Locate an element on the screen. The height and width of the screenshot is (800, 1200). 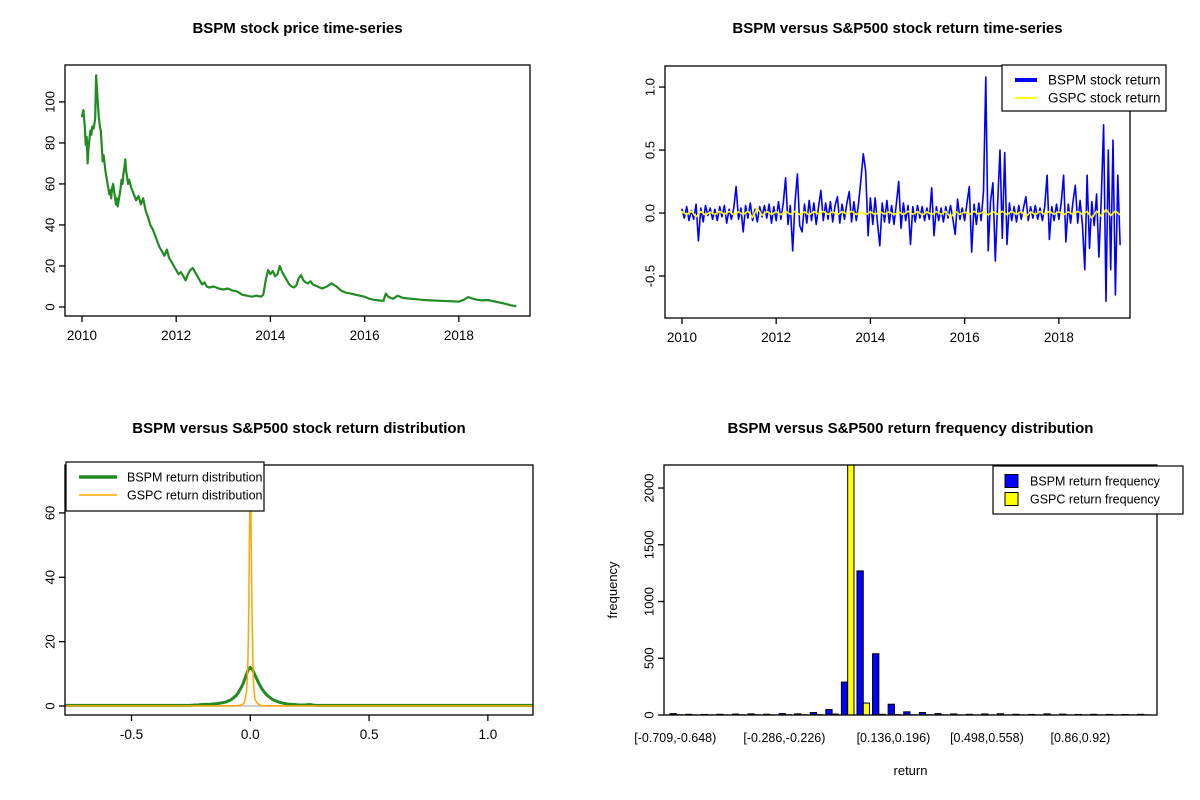
y-tick-label: 100 is located at coordinates (50, 102).